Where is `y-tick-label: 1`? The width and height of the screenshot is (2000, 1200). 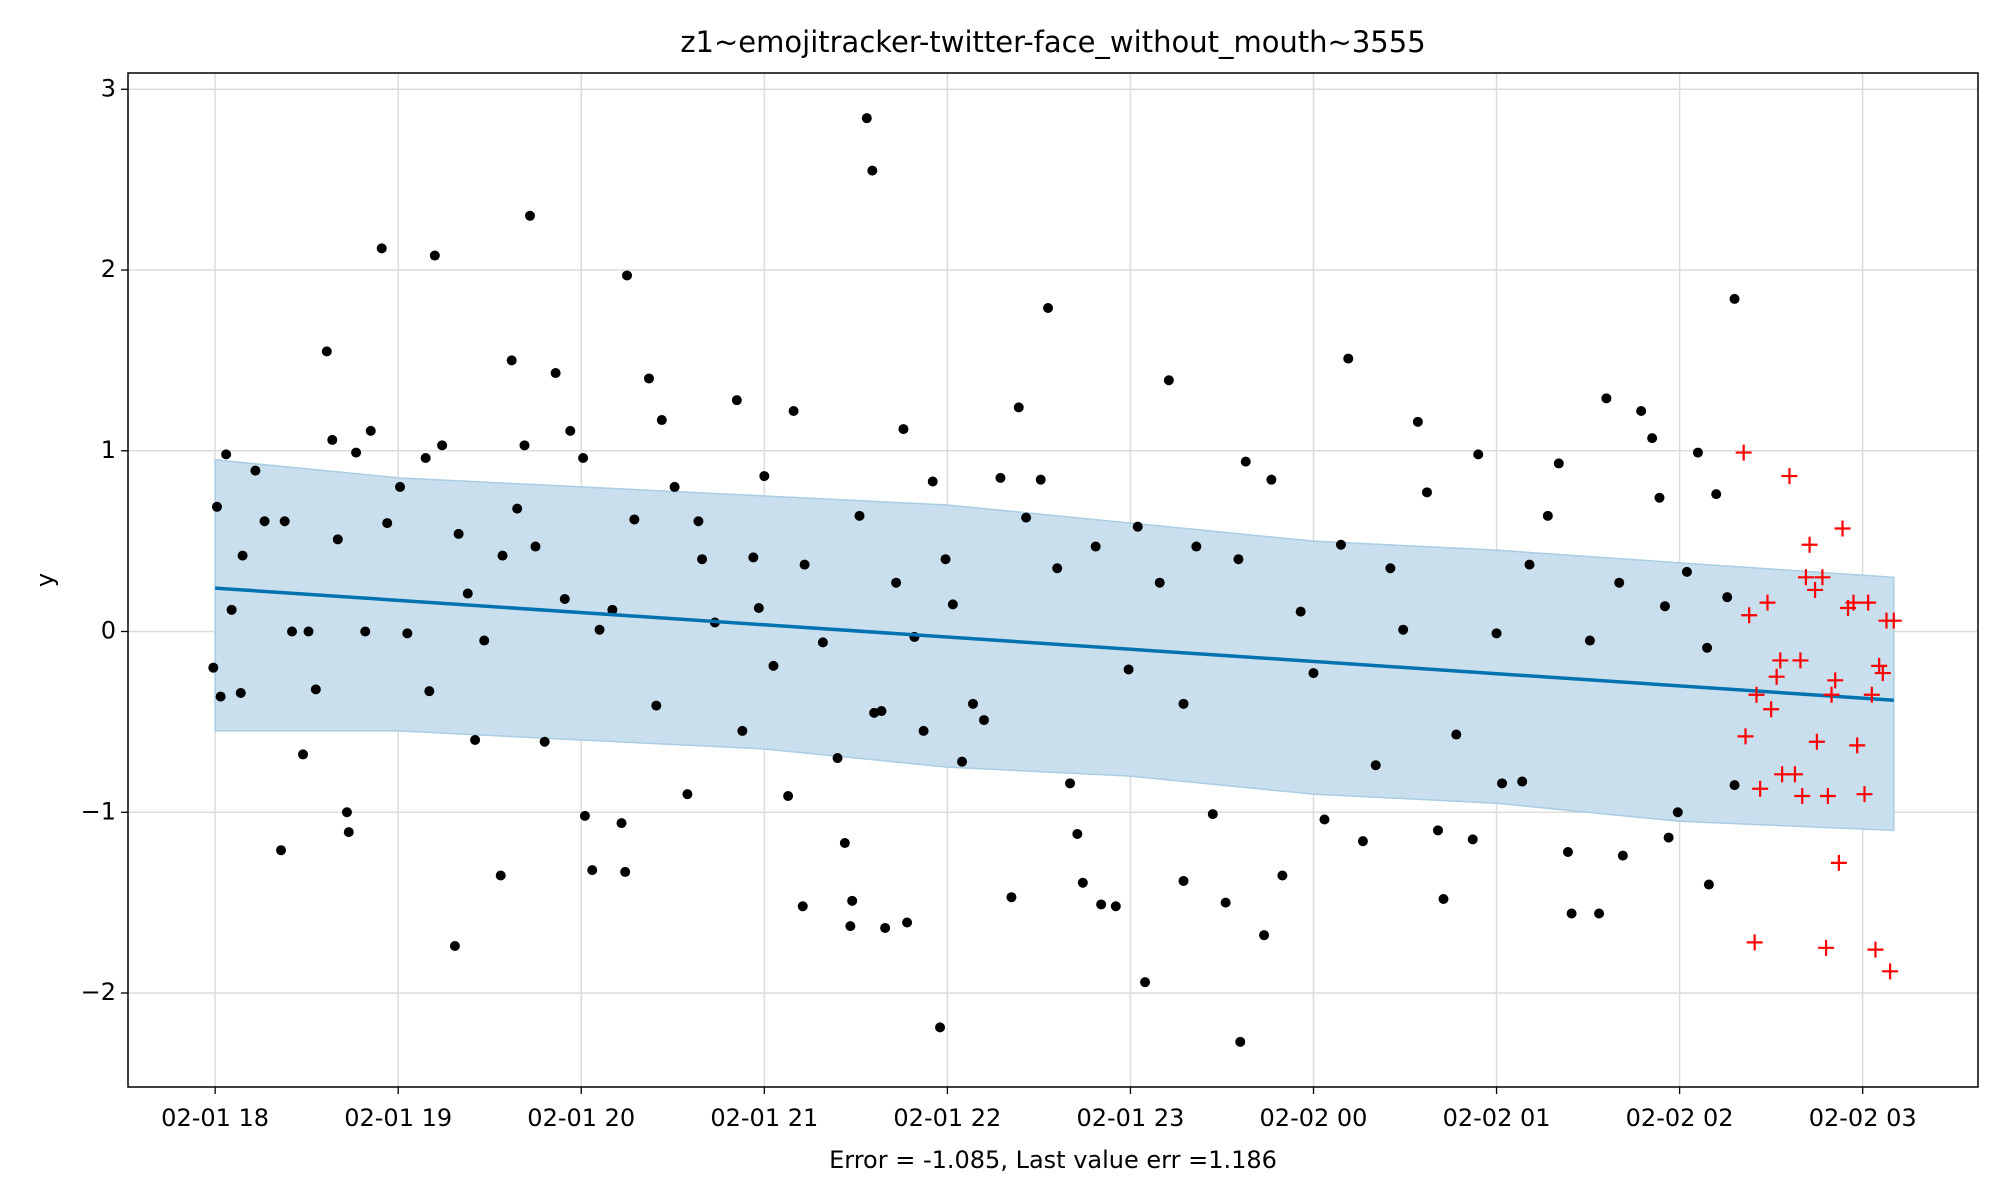 y-tick-label: 1 is located at coordinates (108, 450).